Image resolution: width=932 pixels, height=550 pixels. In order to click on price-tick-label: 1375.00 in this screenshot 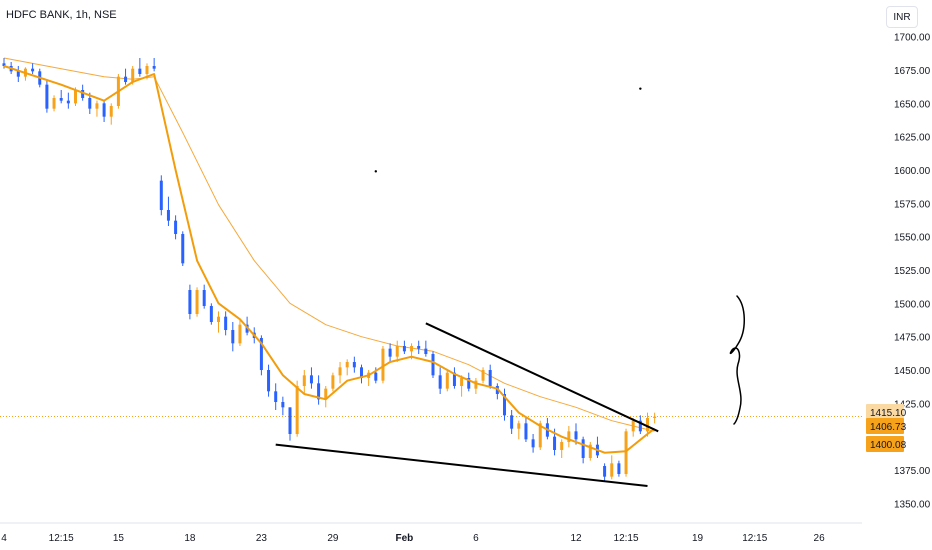, I will do `click(912, 471)`.